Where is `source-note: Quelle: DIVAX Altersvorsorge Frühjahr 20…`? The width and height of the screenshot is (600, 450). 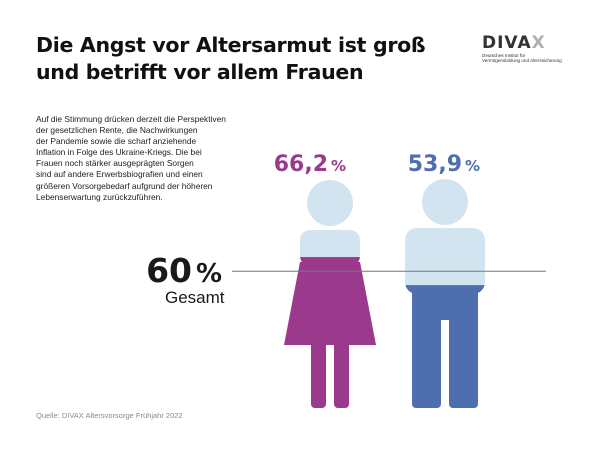
source-note: Quelle: DIVAX Altersvorsorge Frühjahr 20… is located at coordinates (109, 415).